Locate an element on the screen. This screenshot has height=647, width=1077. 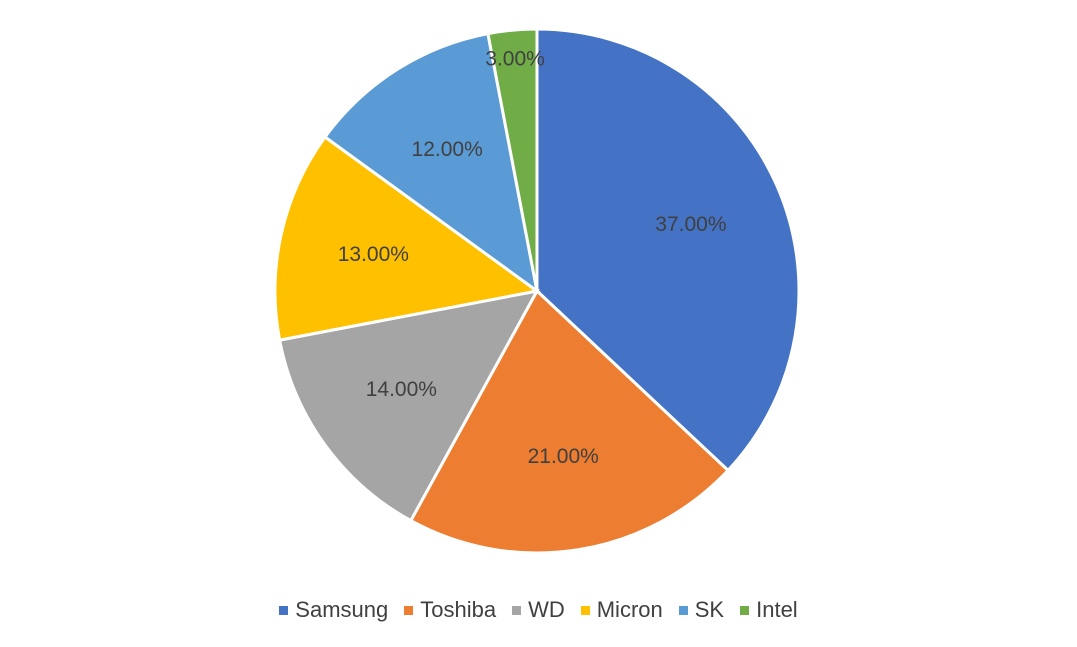
legend-swatch-toshiba is located at coordinates (409, 610).